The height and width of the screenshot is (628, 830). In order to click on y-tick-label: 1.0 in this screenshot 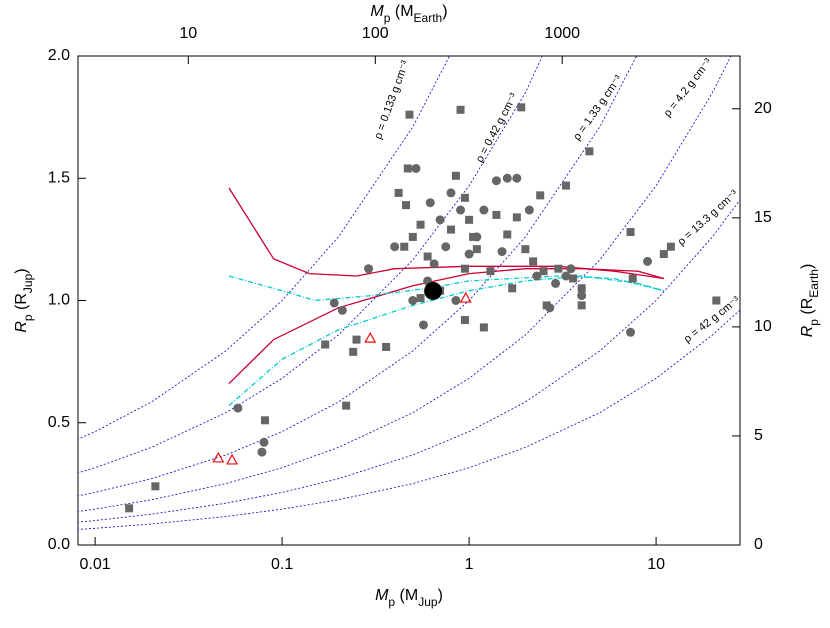, I will do `click(59, 300)`.